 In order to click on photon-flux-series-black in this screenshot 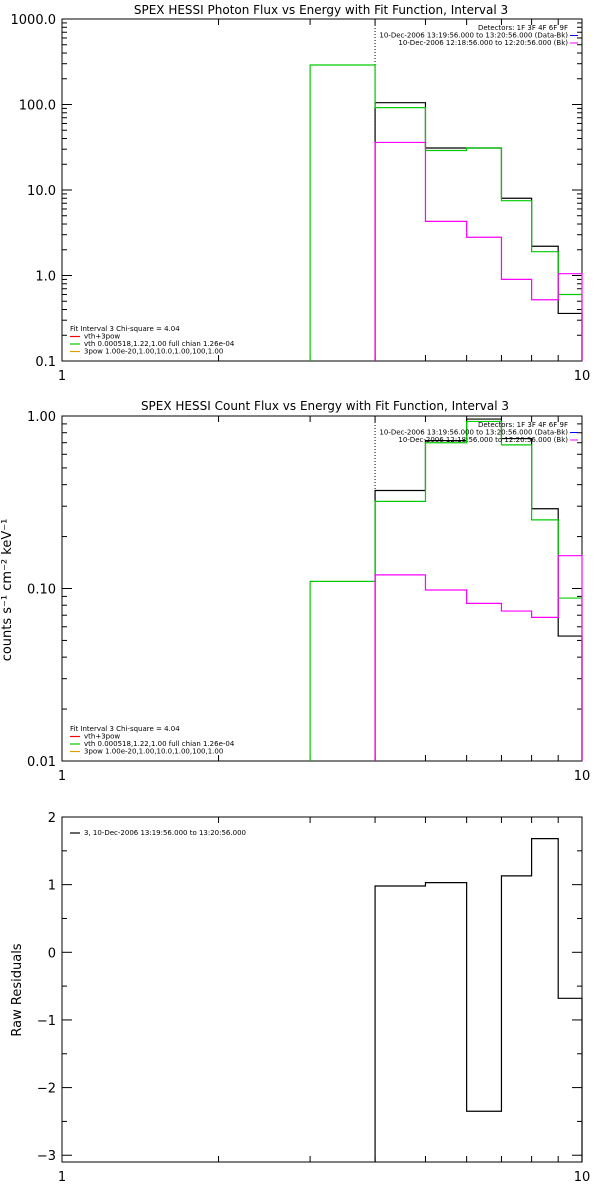, I will do `click(478, 231)`.